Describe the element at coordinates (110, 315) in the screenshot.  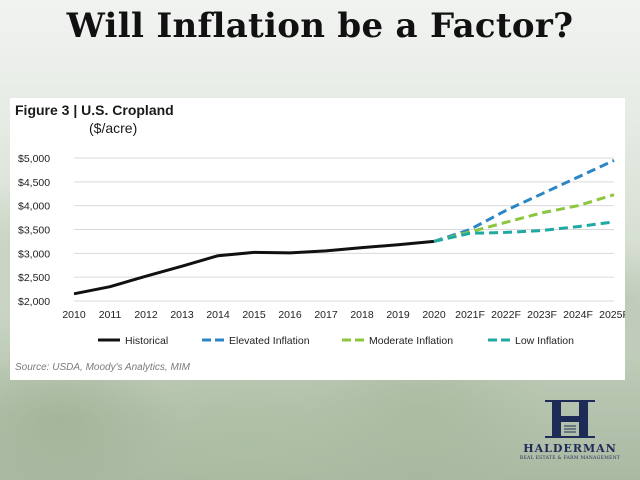
I see `x-tick-label: 2011` at that location.